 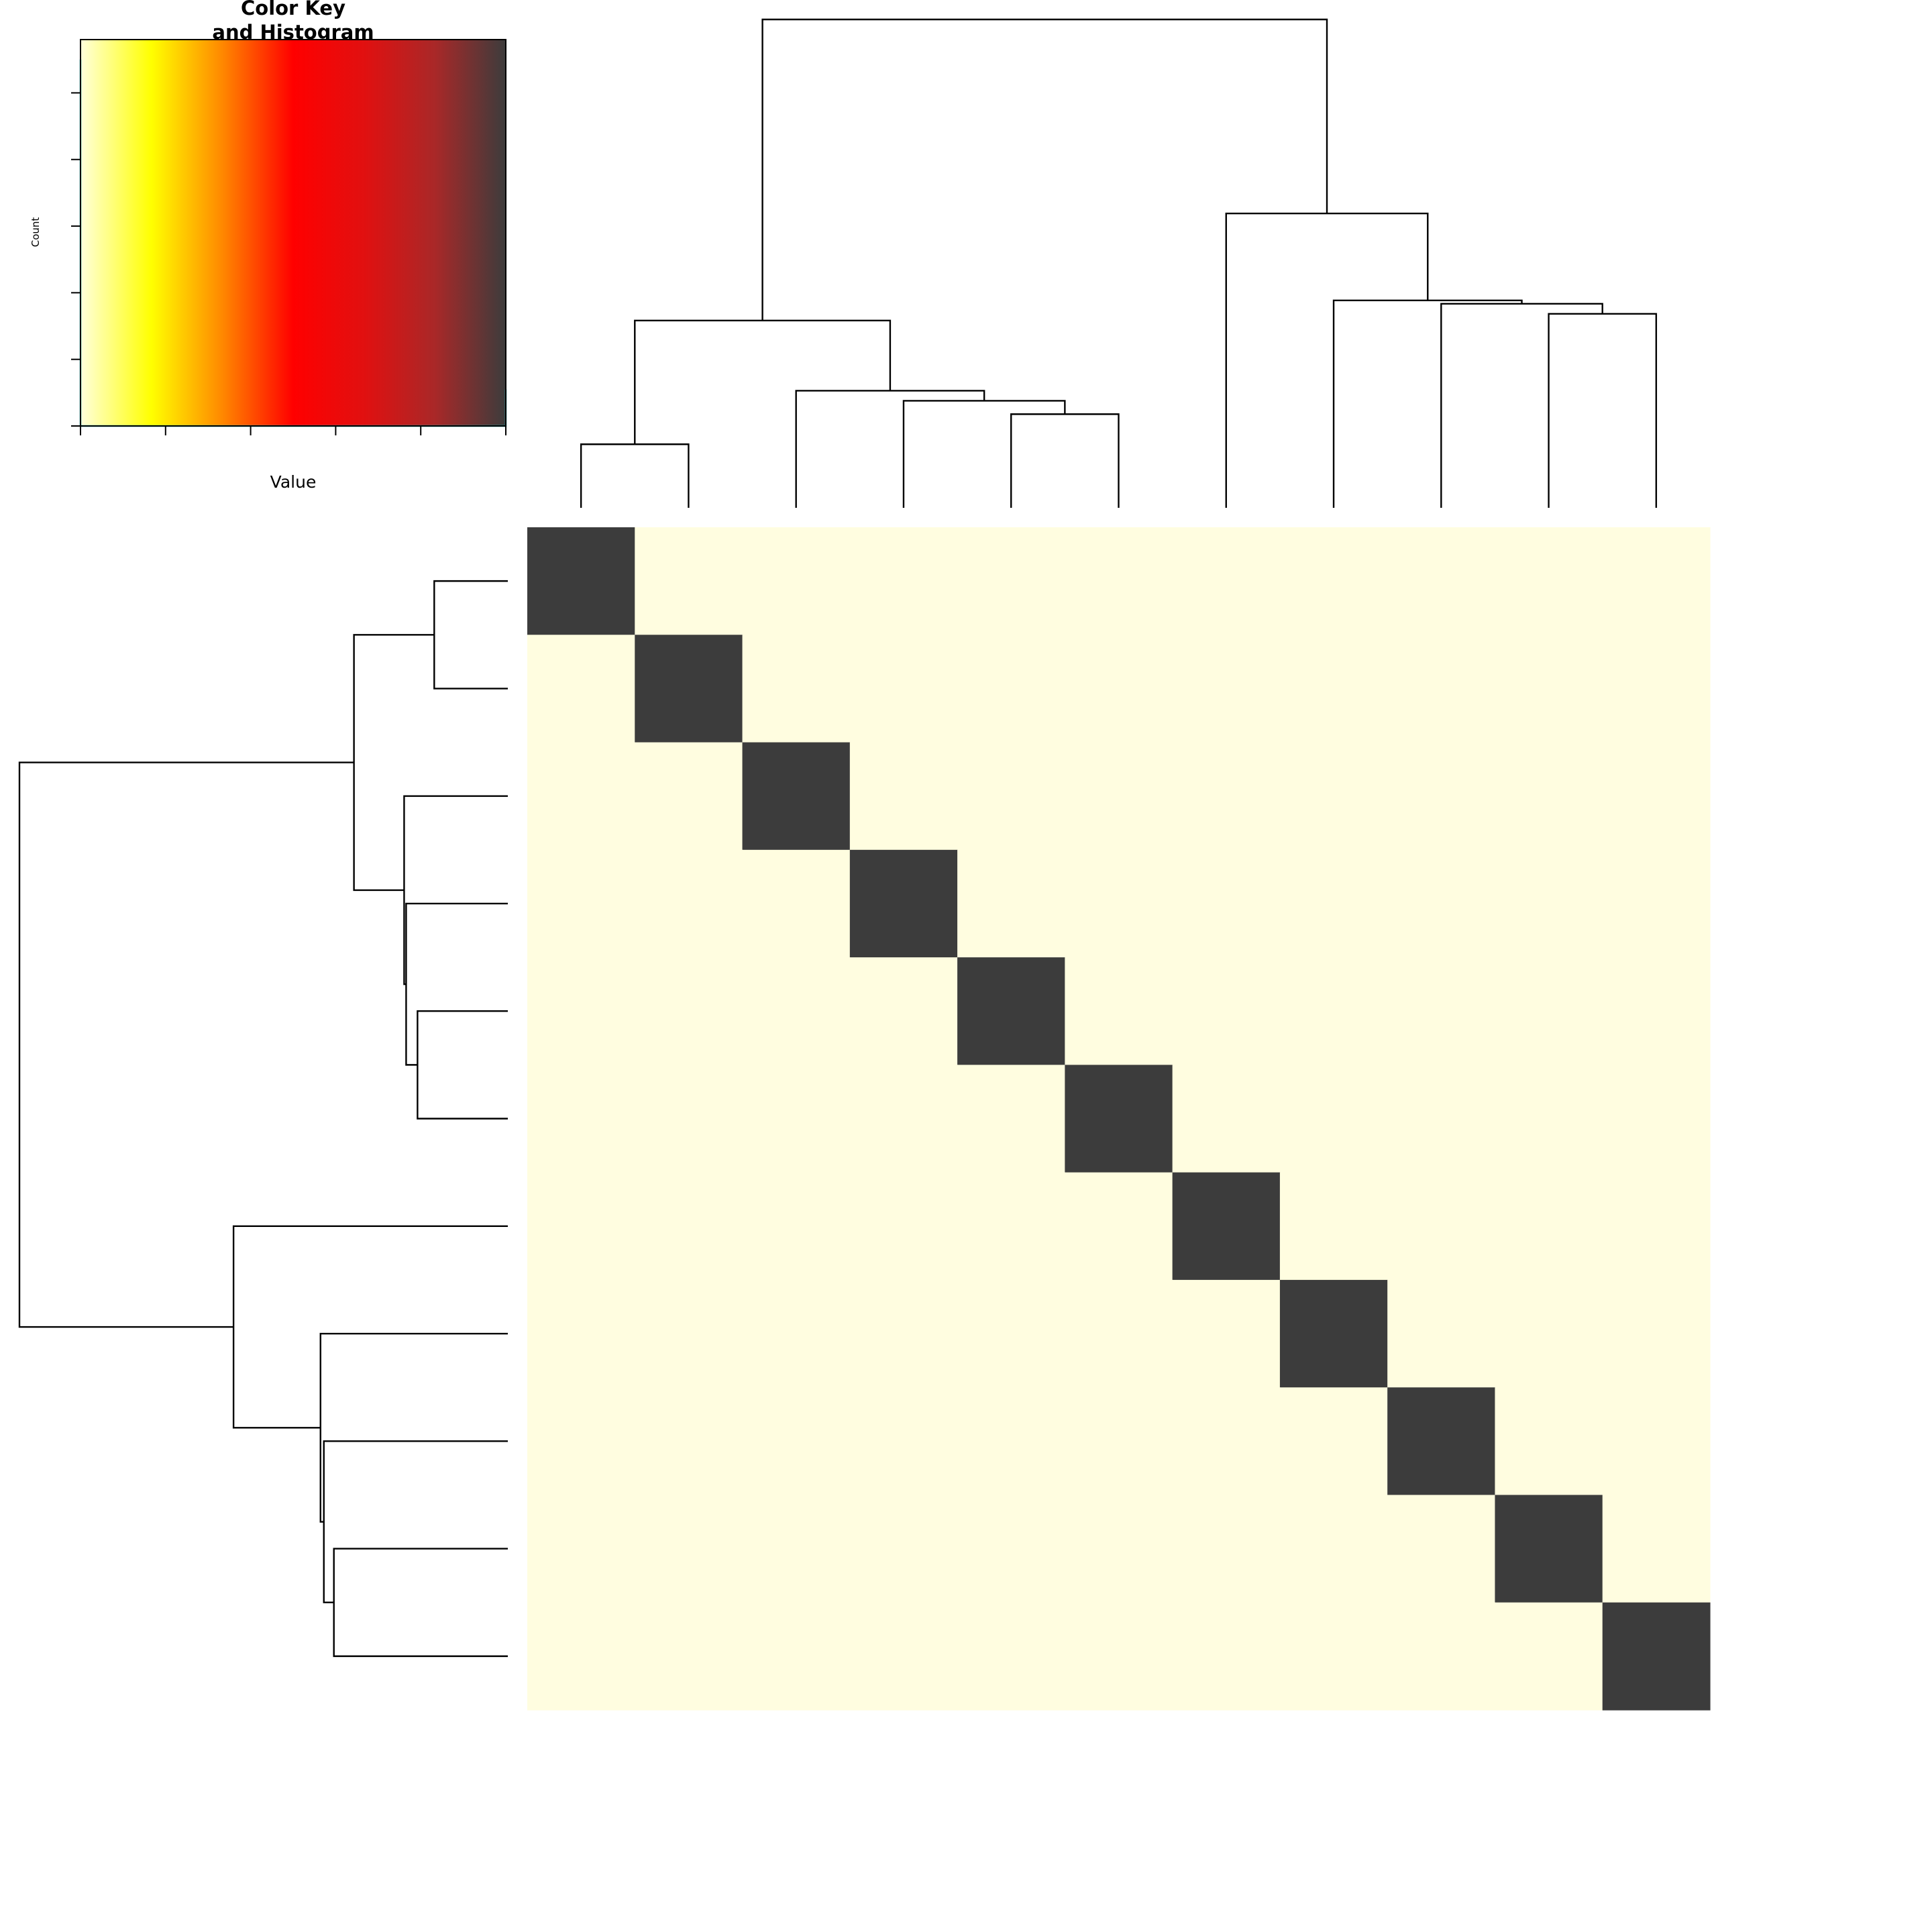 What do you see at coordinates (293, 233) in the screenshot?
I see `color-key-gradient-bar` at bounding box center [293, 233].